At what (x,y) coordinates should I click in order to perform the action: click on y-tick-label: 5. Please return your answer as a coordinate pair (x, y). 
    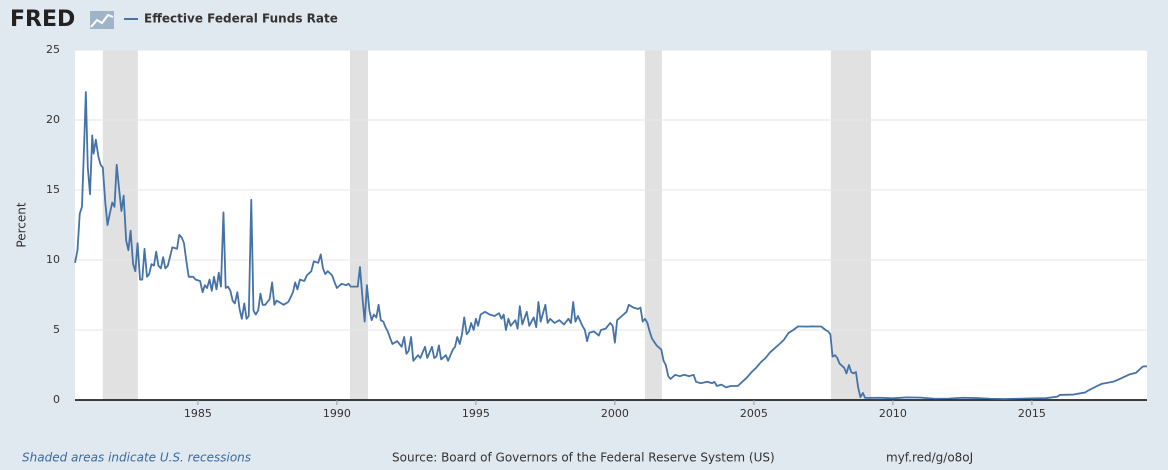
    Looking at the image, I should click on (56, 329).